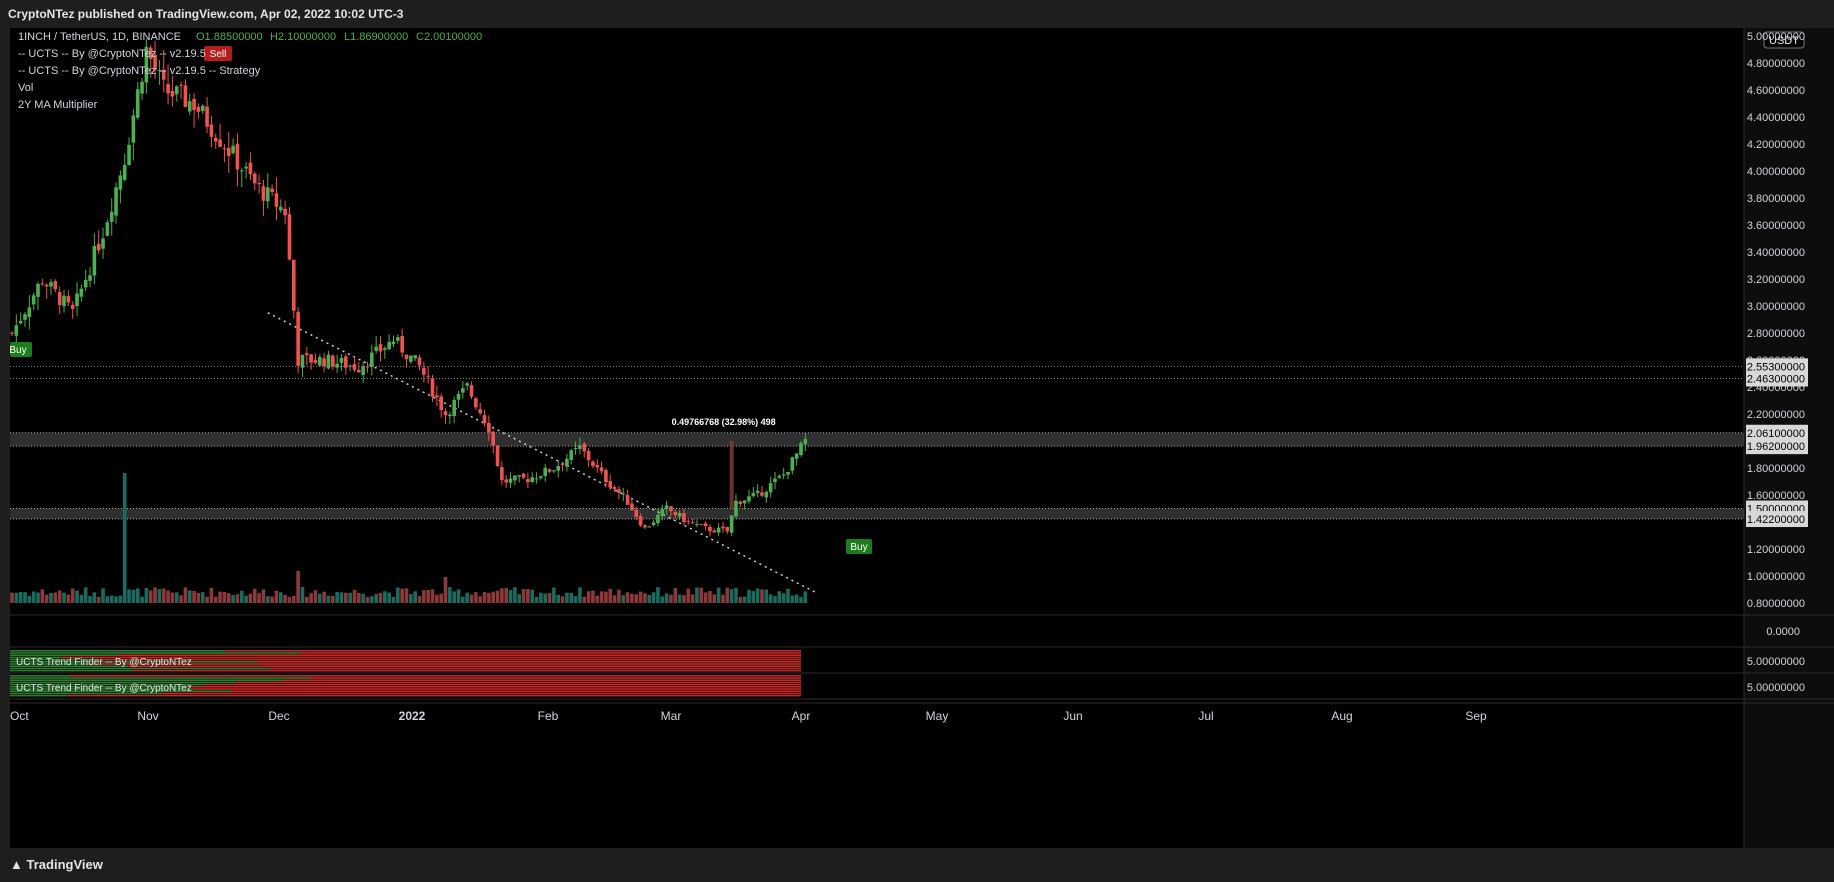  Describe the element at coordinates (1341, 716) in the screenshot. I see `time-axis-label: Aug` at that location.